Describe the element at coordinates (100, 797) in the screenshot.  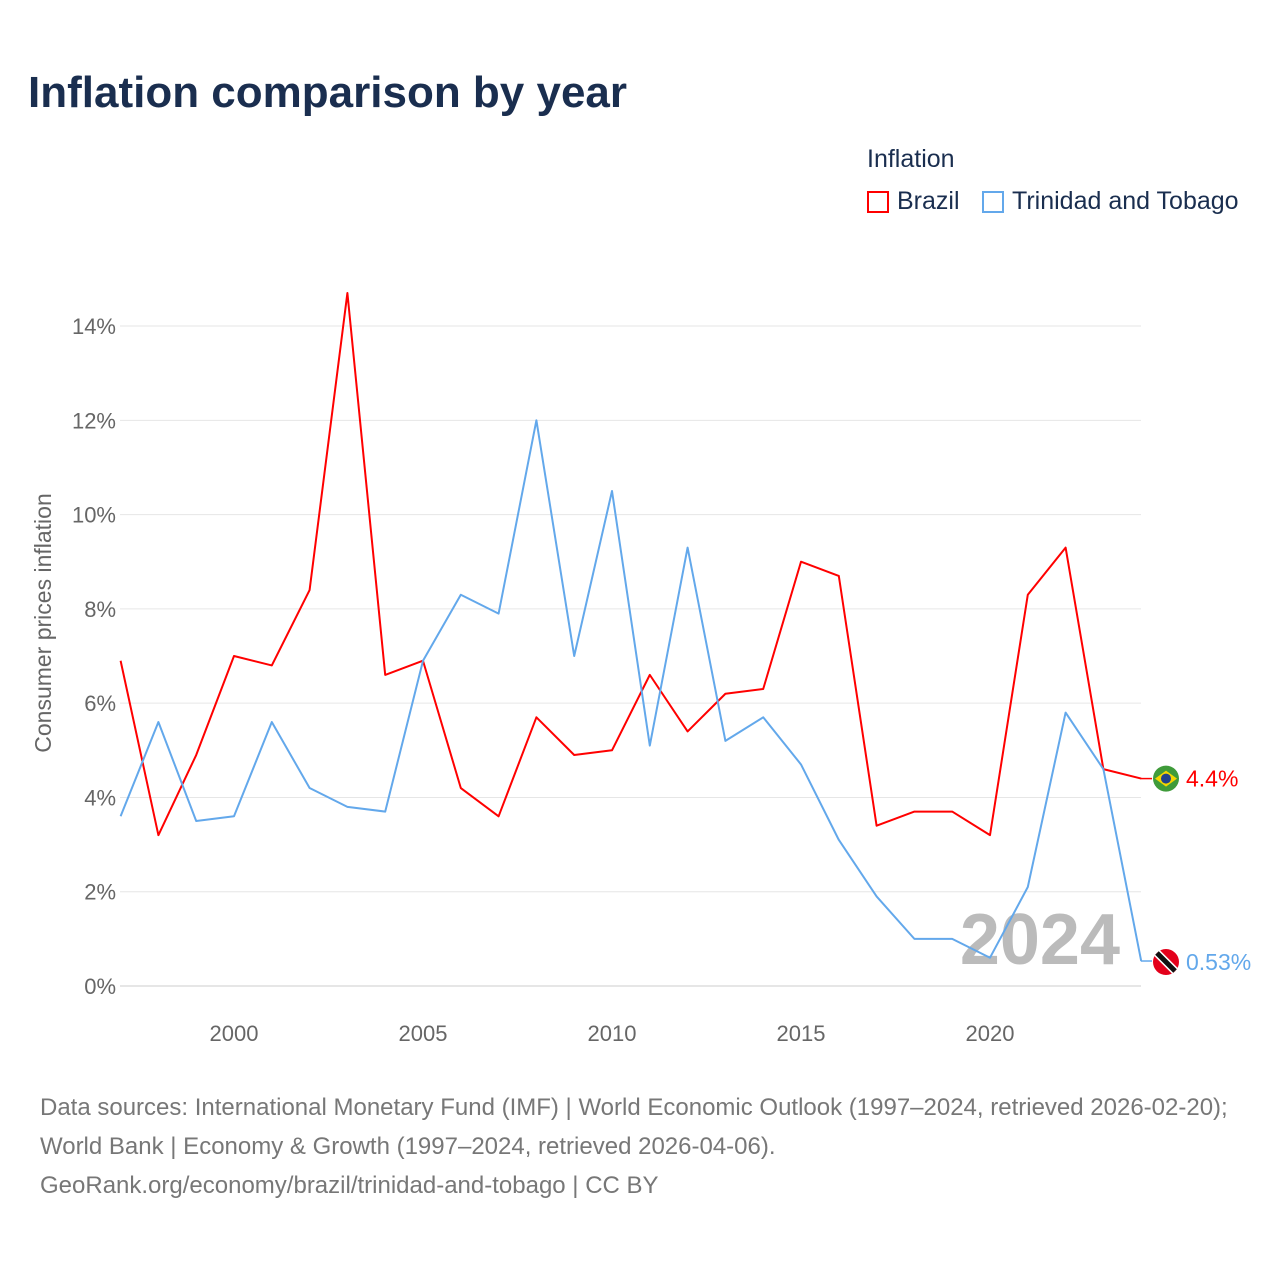
I see `y-tick-label: 4%` at that location.